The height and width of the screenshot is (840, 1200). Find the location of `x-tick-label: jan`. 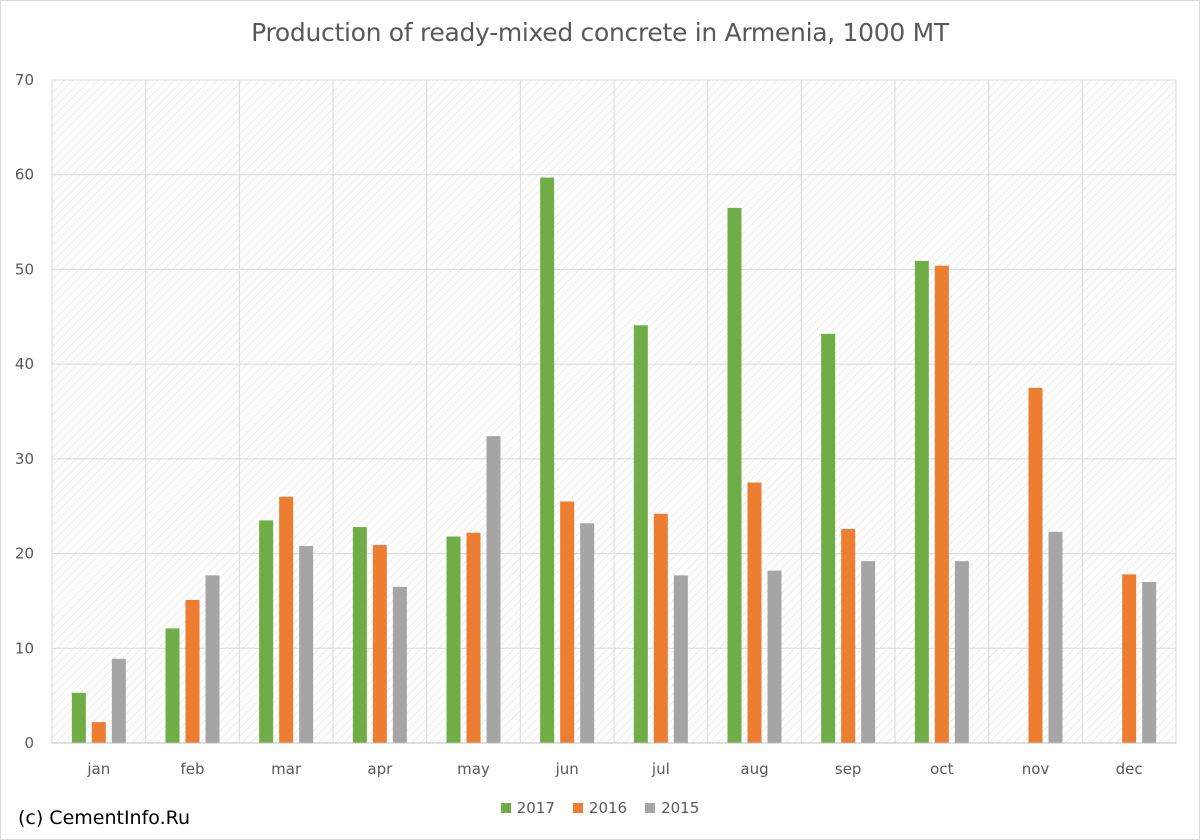

x-tick-label: jan is located at coordinates (98, 769).